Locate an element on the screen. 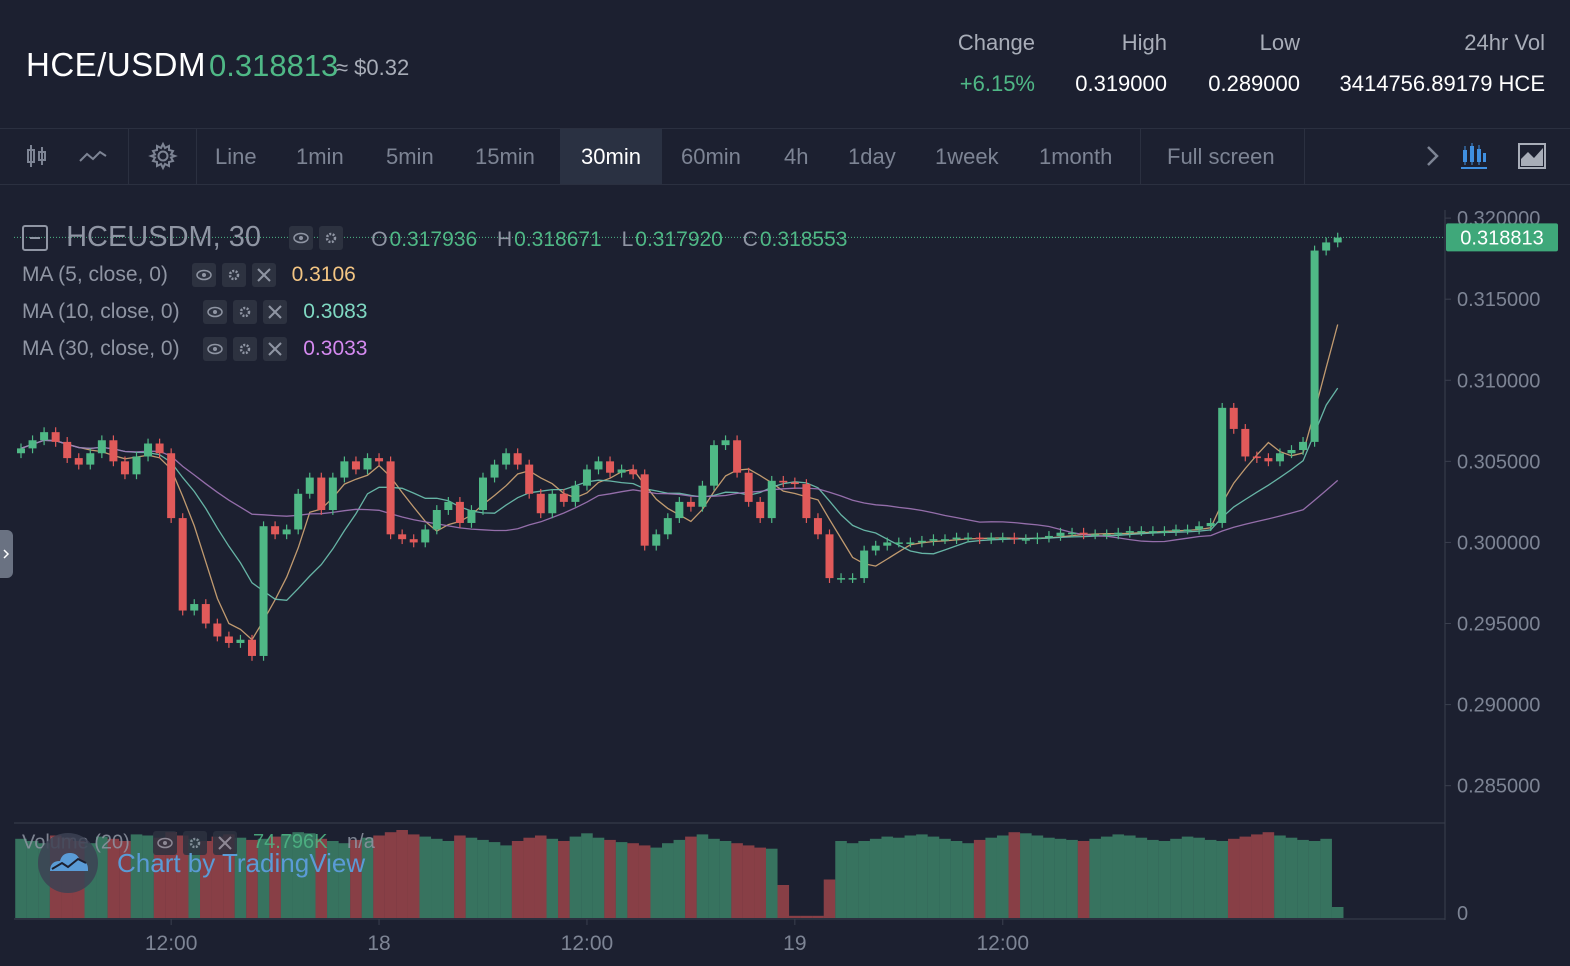 This screenshot has height=966, width=1570. interval-1min: 1min is located at coordinates (320, 156).